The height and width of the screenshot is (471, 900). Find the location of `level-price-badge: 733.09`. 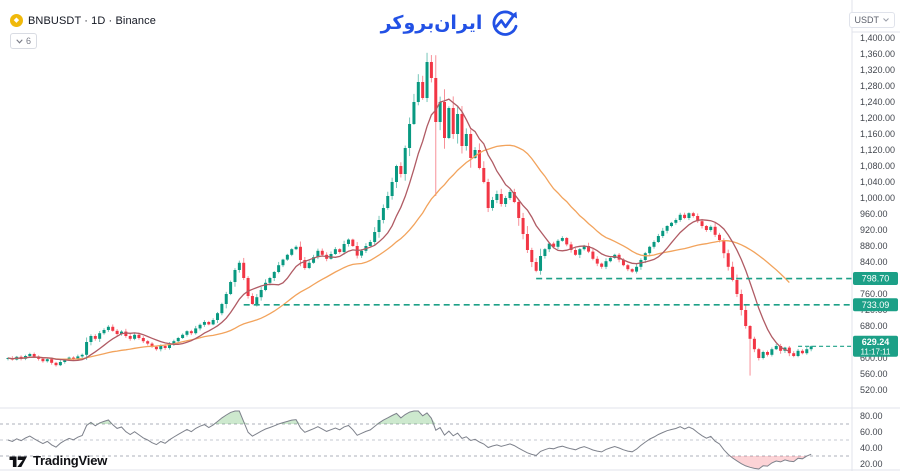

level-price-badge: 733.09 is located at coordinates (875, 305).